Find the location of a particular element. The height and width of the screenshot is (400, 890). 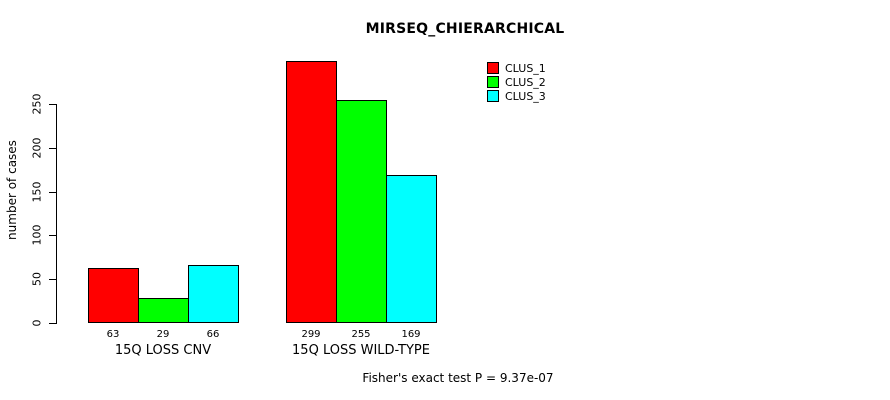

bar-value-label: 299 is located at coordinates (311, 334).